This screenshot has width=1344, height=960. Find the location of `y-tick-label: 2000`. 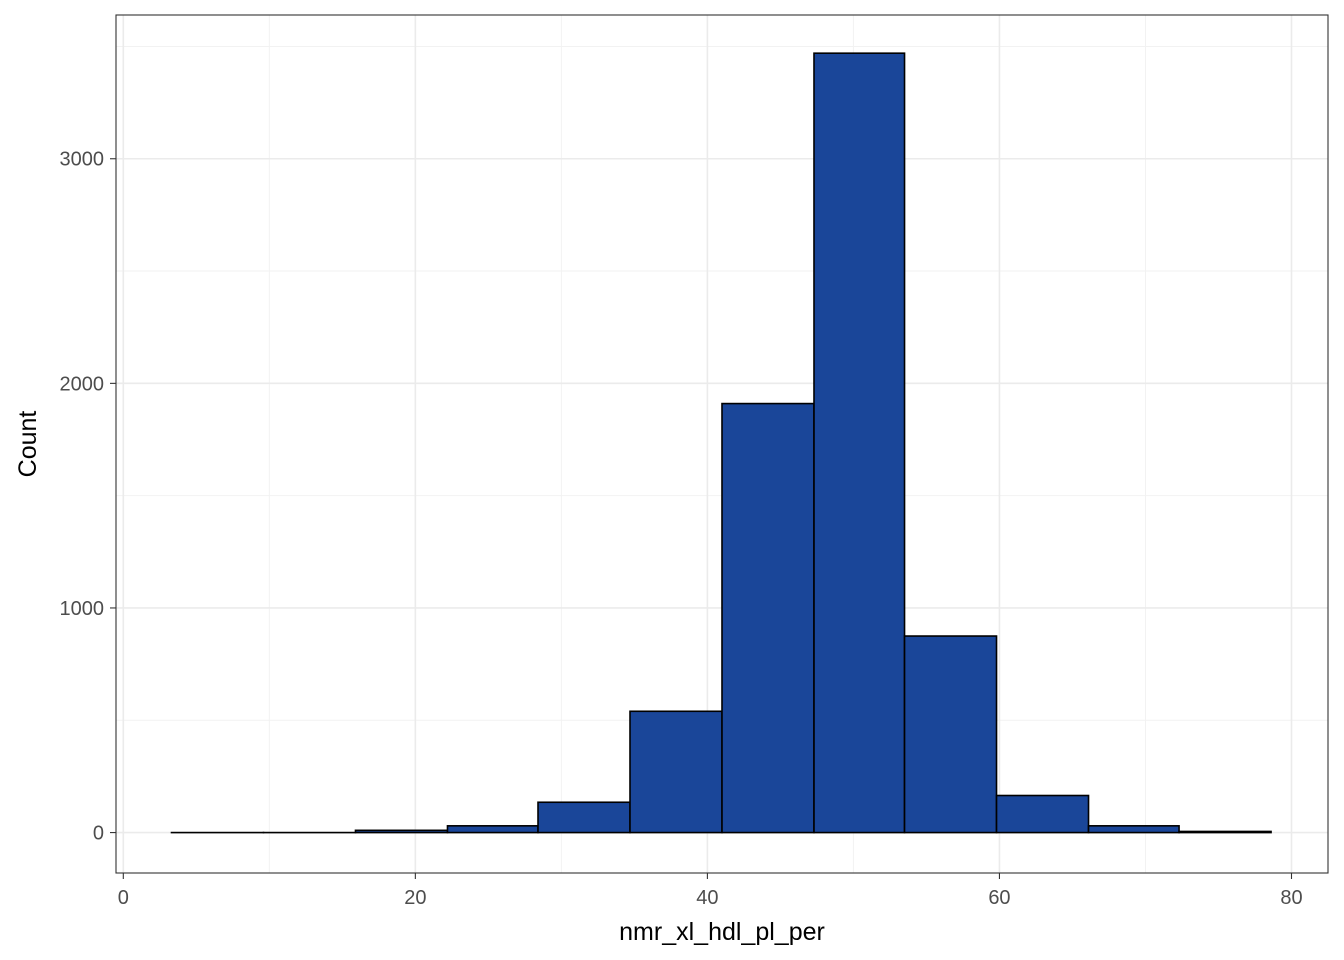

y-tick-label: 2000 is located at coordinates (82, 384).